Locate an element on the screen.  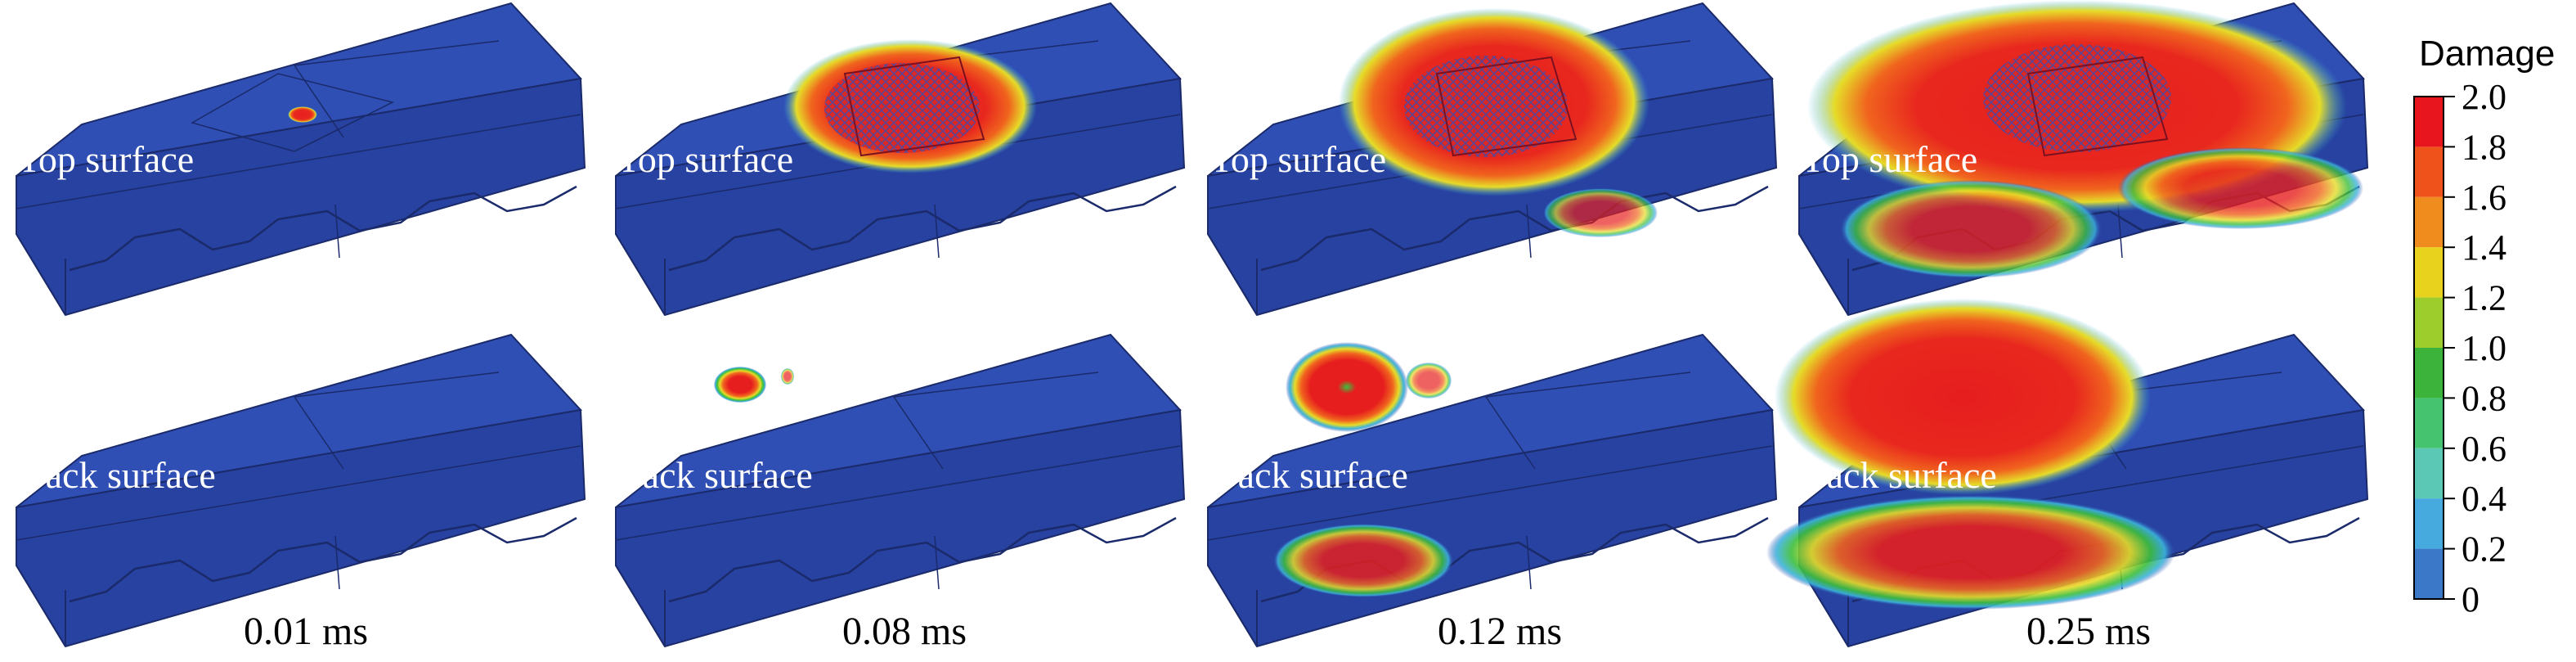
time-label: 0.25 ms is located at coordinates (2088, 632).